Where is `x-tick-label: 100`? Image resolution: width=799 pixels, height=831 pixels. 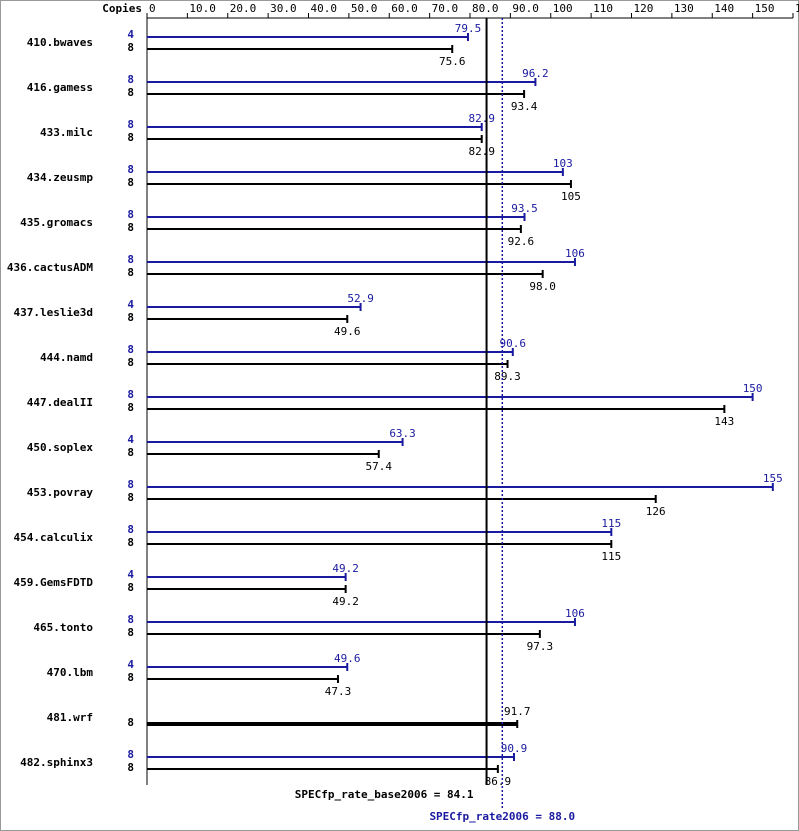 x-tick-label: 100 is located at coordinates (563, 8).